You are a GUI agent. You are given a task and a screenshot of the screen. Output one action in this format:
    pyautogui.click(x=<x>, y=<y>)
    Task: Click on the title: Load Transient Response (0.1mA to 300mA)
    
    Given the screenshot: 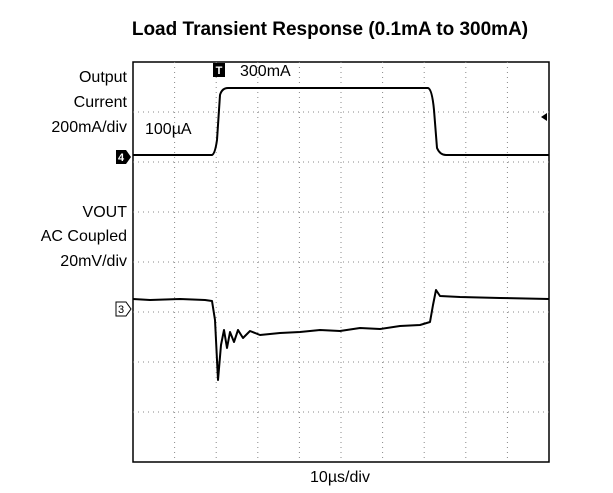 What is the action you would take?
    pyautogui.click(x=330, y=29)
    